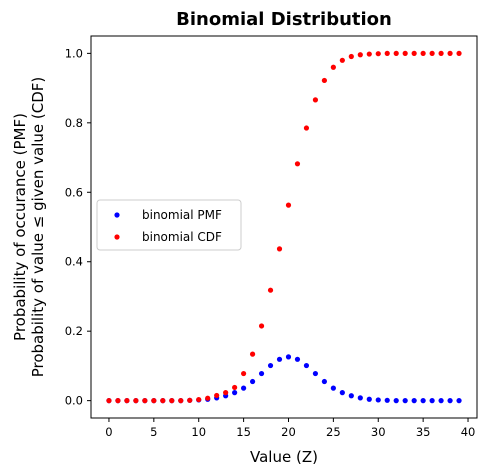 Image resolution: width=488 pixels, height=476 pixels. What do you see at coordinates (74, 401) in the screenshot?
I see `y-tick-label: 0.0` at bounding box center [74, 401].